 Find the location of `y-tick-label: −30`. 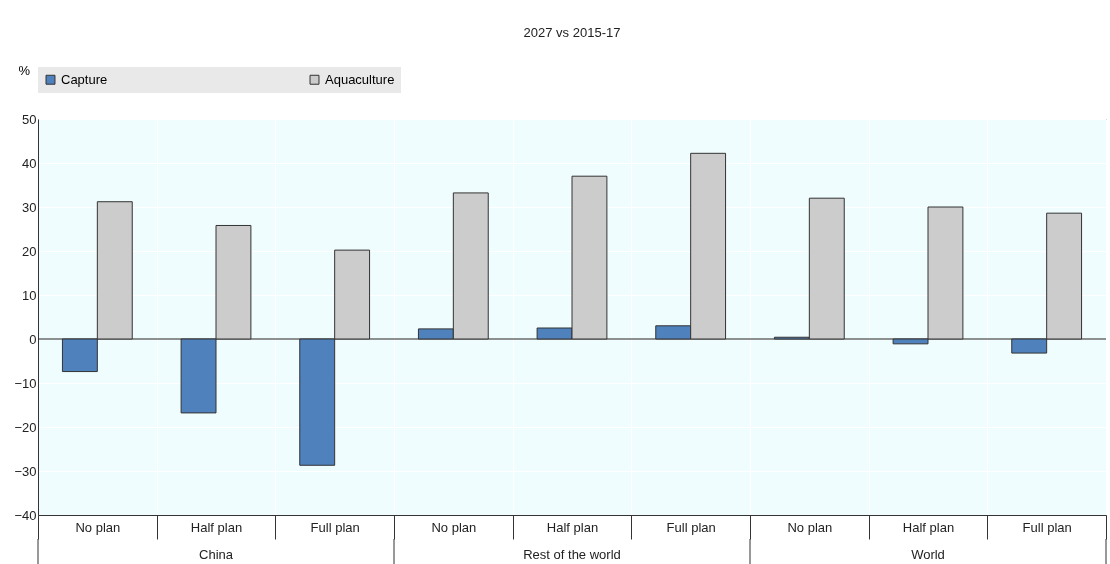

y-tick-label: −30 is located at coordinates (25, 471).